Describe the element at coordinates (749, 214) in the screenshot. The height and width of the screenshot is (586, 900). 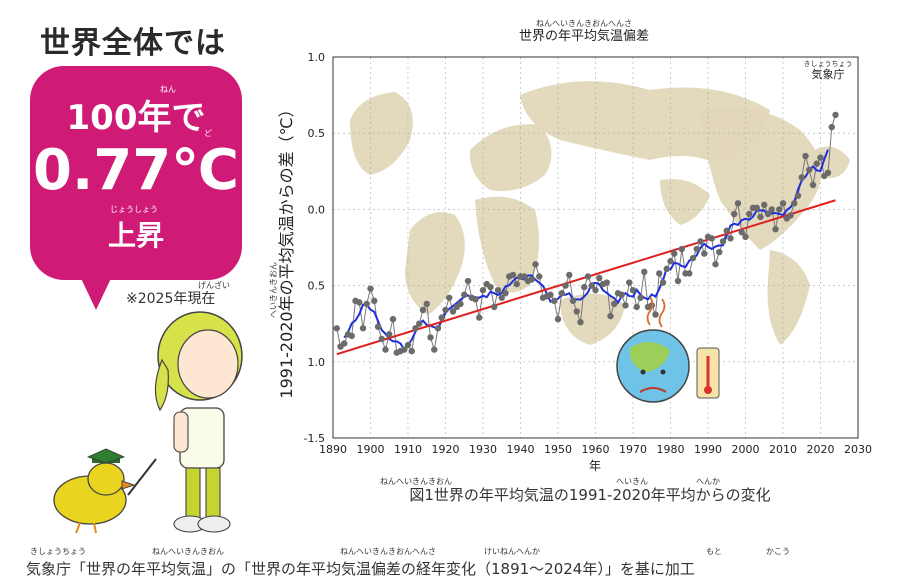
I see `annual-point-2001` at that location.